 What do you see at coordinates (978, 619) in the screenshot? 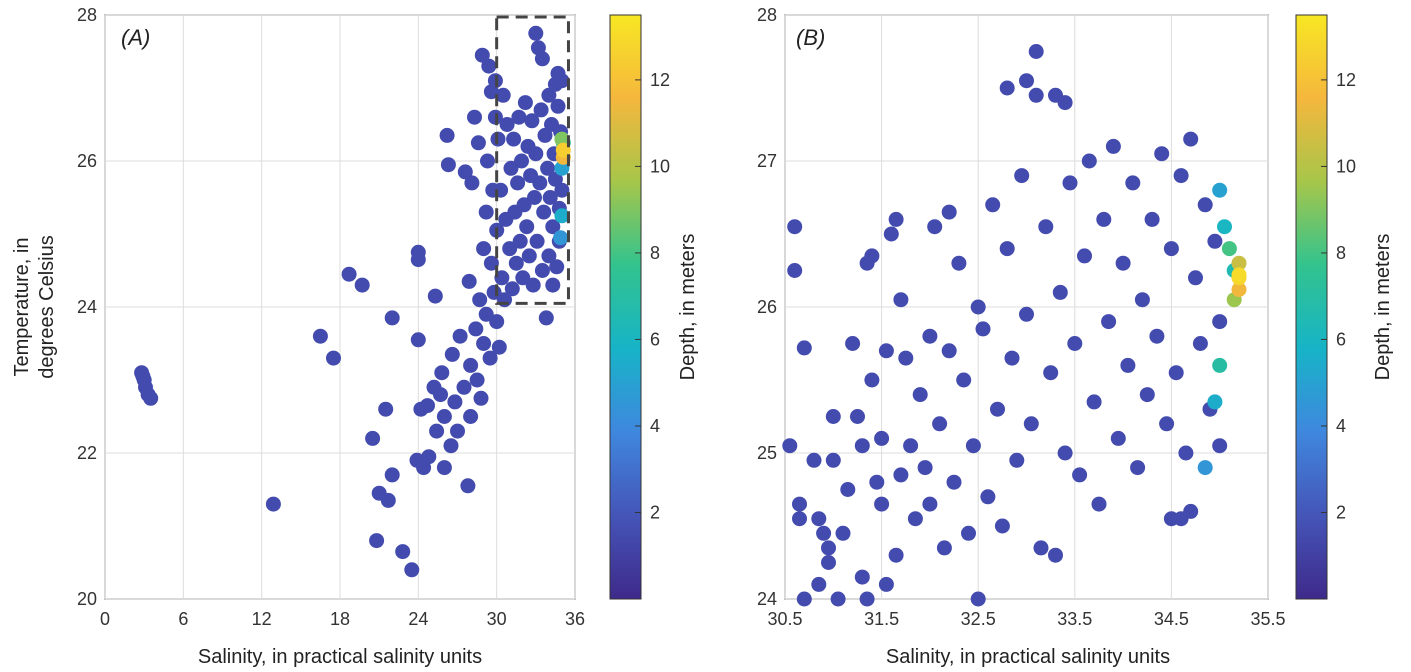
I see `panel-b-x-tick-label: 32.5` at bounding box center [978, 619].